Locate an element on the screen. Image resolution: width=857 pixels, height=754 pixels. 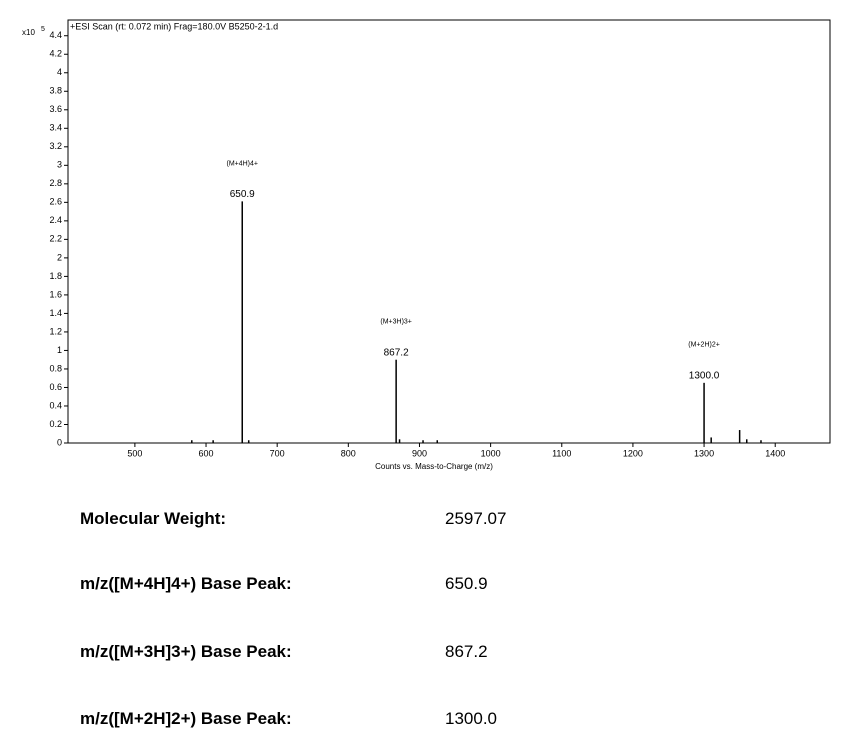
info-value: 1300.0 is located at coordinates (471, 718).